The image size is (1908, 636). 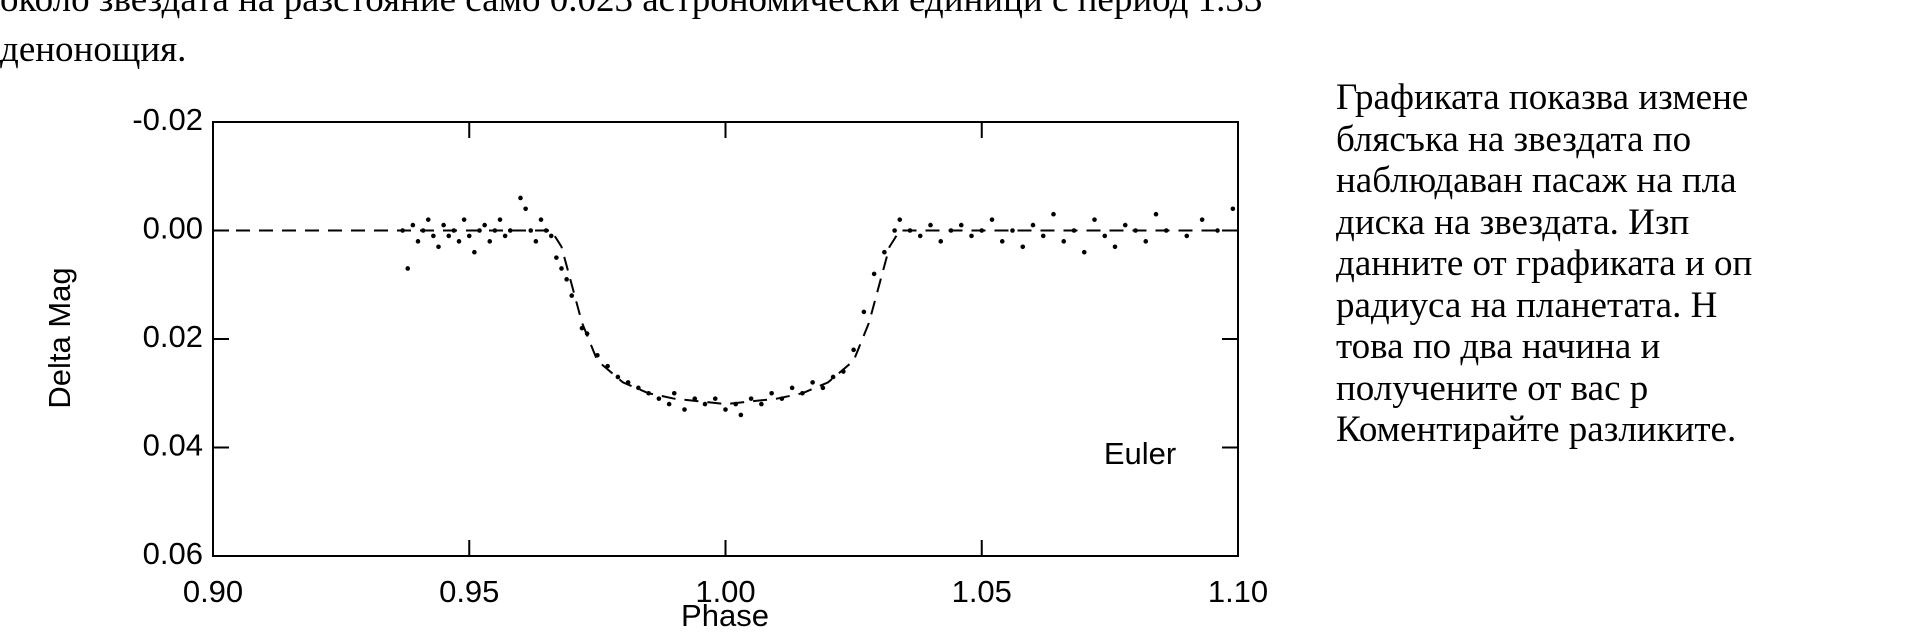 I want to click on model-line, so click(x=725, y=317).